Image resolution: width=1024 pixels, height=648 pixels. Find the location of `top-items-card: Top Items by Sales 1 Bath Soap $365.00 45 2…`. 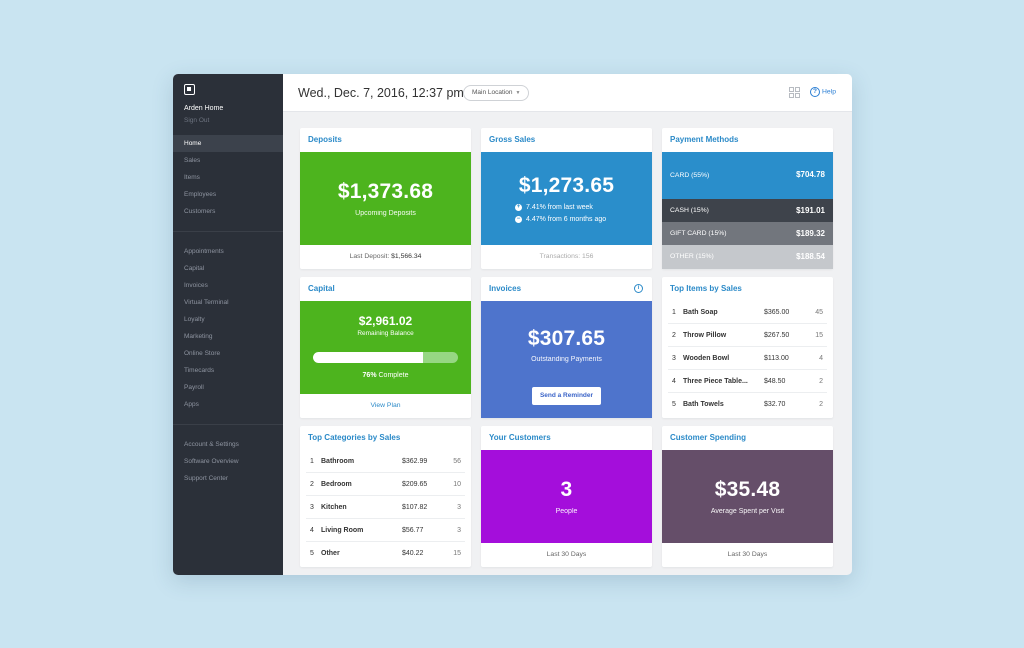

top-items-card: Top Items by Sales 1 Bath Soap $365.00 45 2… is located at coordinates (747, 347).